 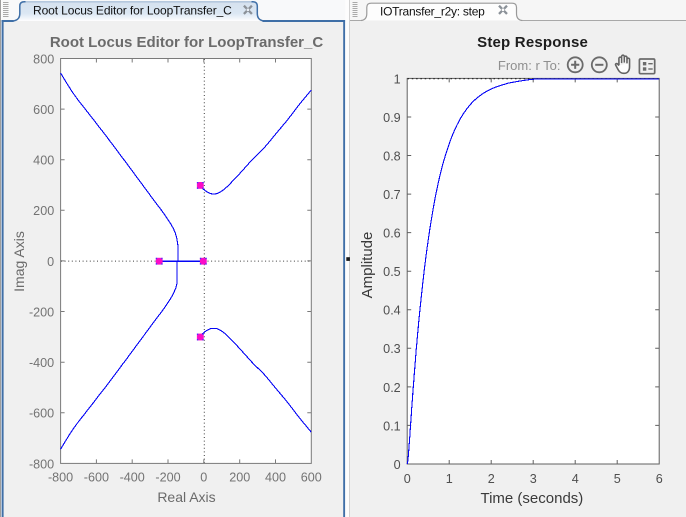 What do you see at coordinates (43, 59) in the screenshot?
I see `svg-text: 800` at bounding box center [43, 59].